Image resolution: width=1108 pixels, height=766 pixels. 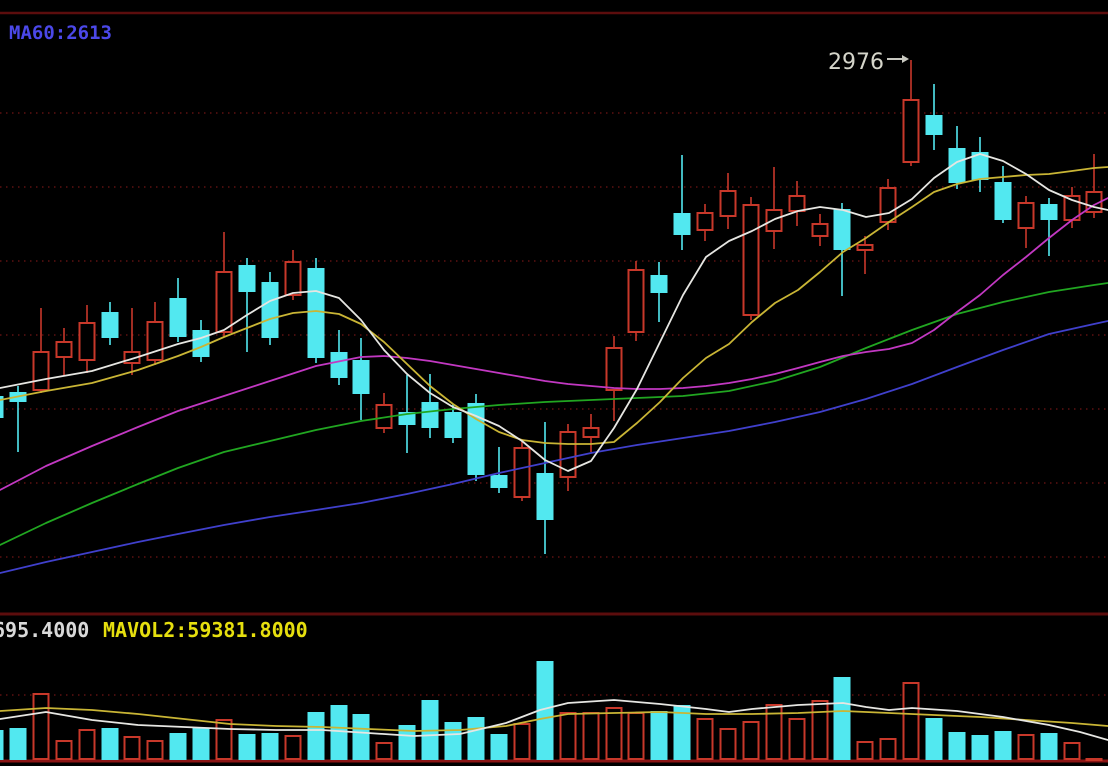 I want to click on volume-bars, so click(x=551, y=711).